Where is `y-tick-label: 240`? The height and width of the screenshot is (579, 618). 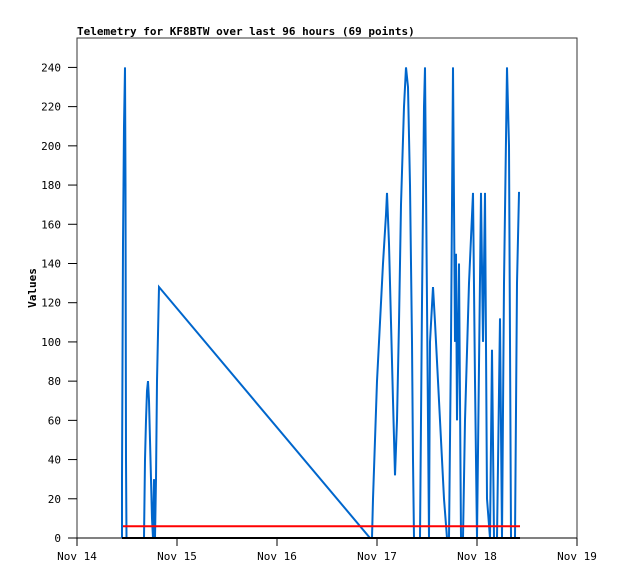 y-tick-label: 240 is located at coordinates (51, 67).